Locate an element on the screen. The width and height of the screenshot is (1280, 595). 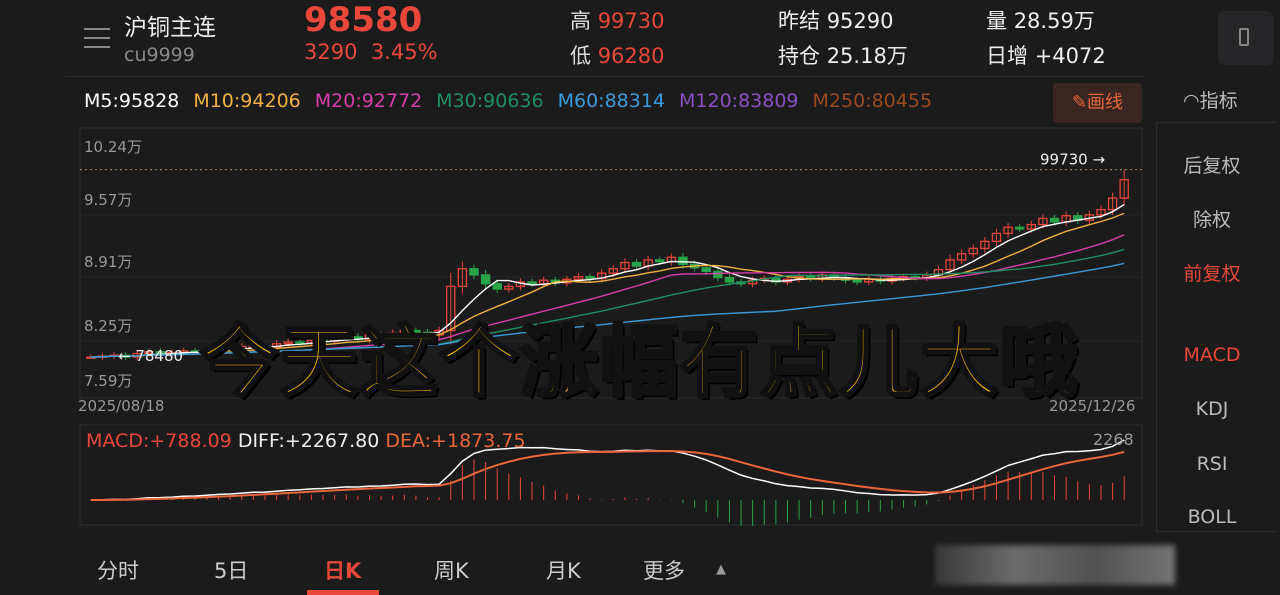
sidebar-item: BOLL is located at coordinates (1212, 517).